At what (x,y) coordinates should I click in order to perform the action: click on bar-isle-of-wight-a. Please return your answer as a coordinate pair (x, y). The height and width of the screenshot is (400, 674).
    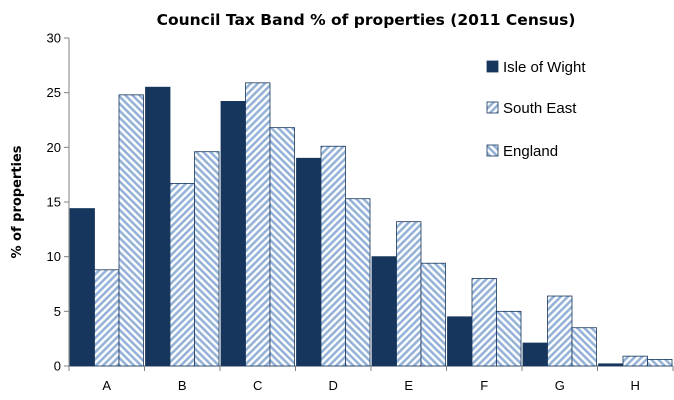
    Looking at the image, I should click on (82, 287).